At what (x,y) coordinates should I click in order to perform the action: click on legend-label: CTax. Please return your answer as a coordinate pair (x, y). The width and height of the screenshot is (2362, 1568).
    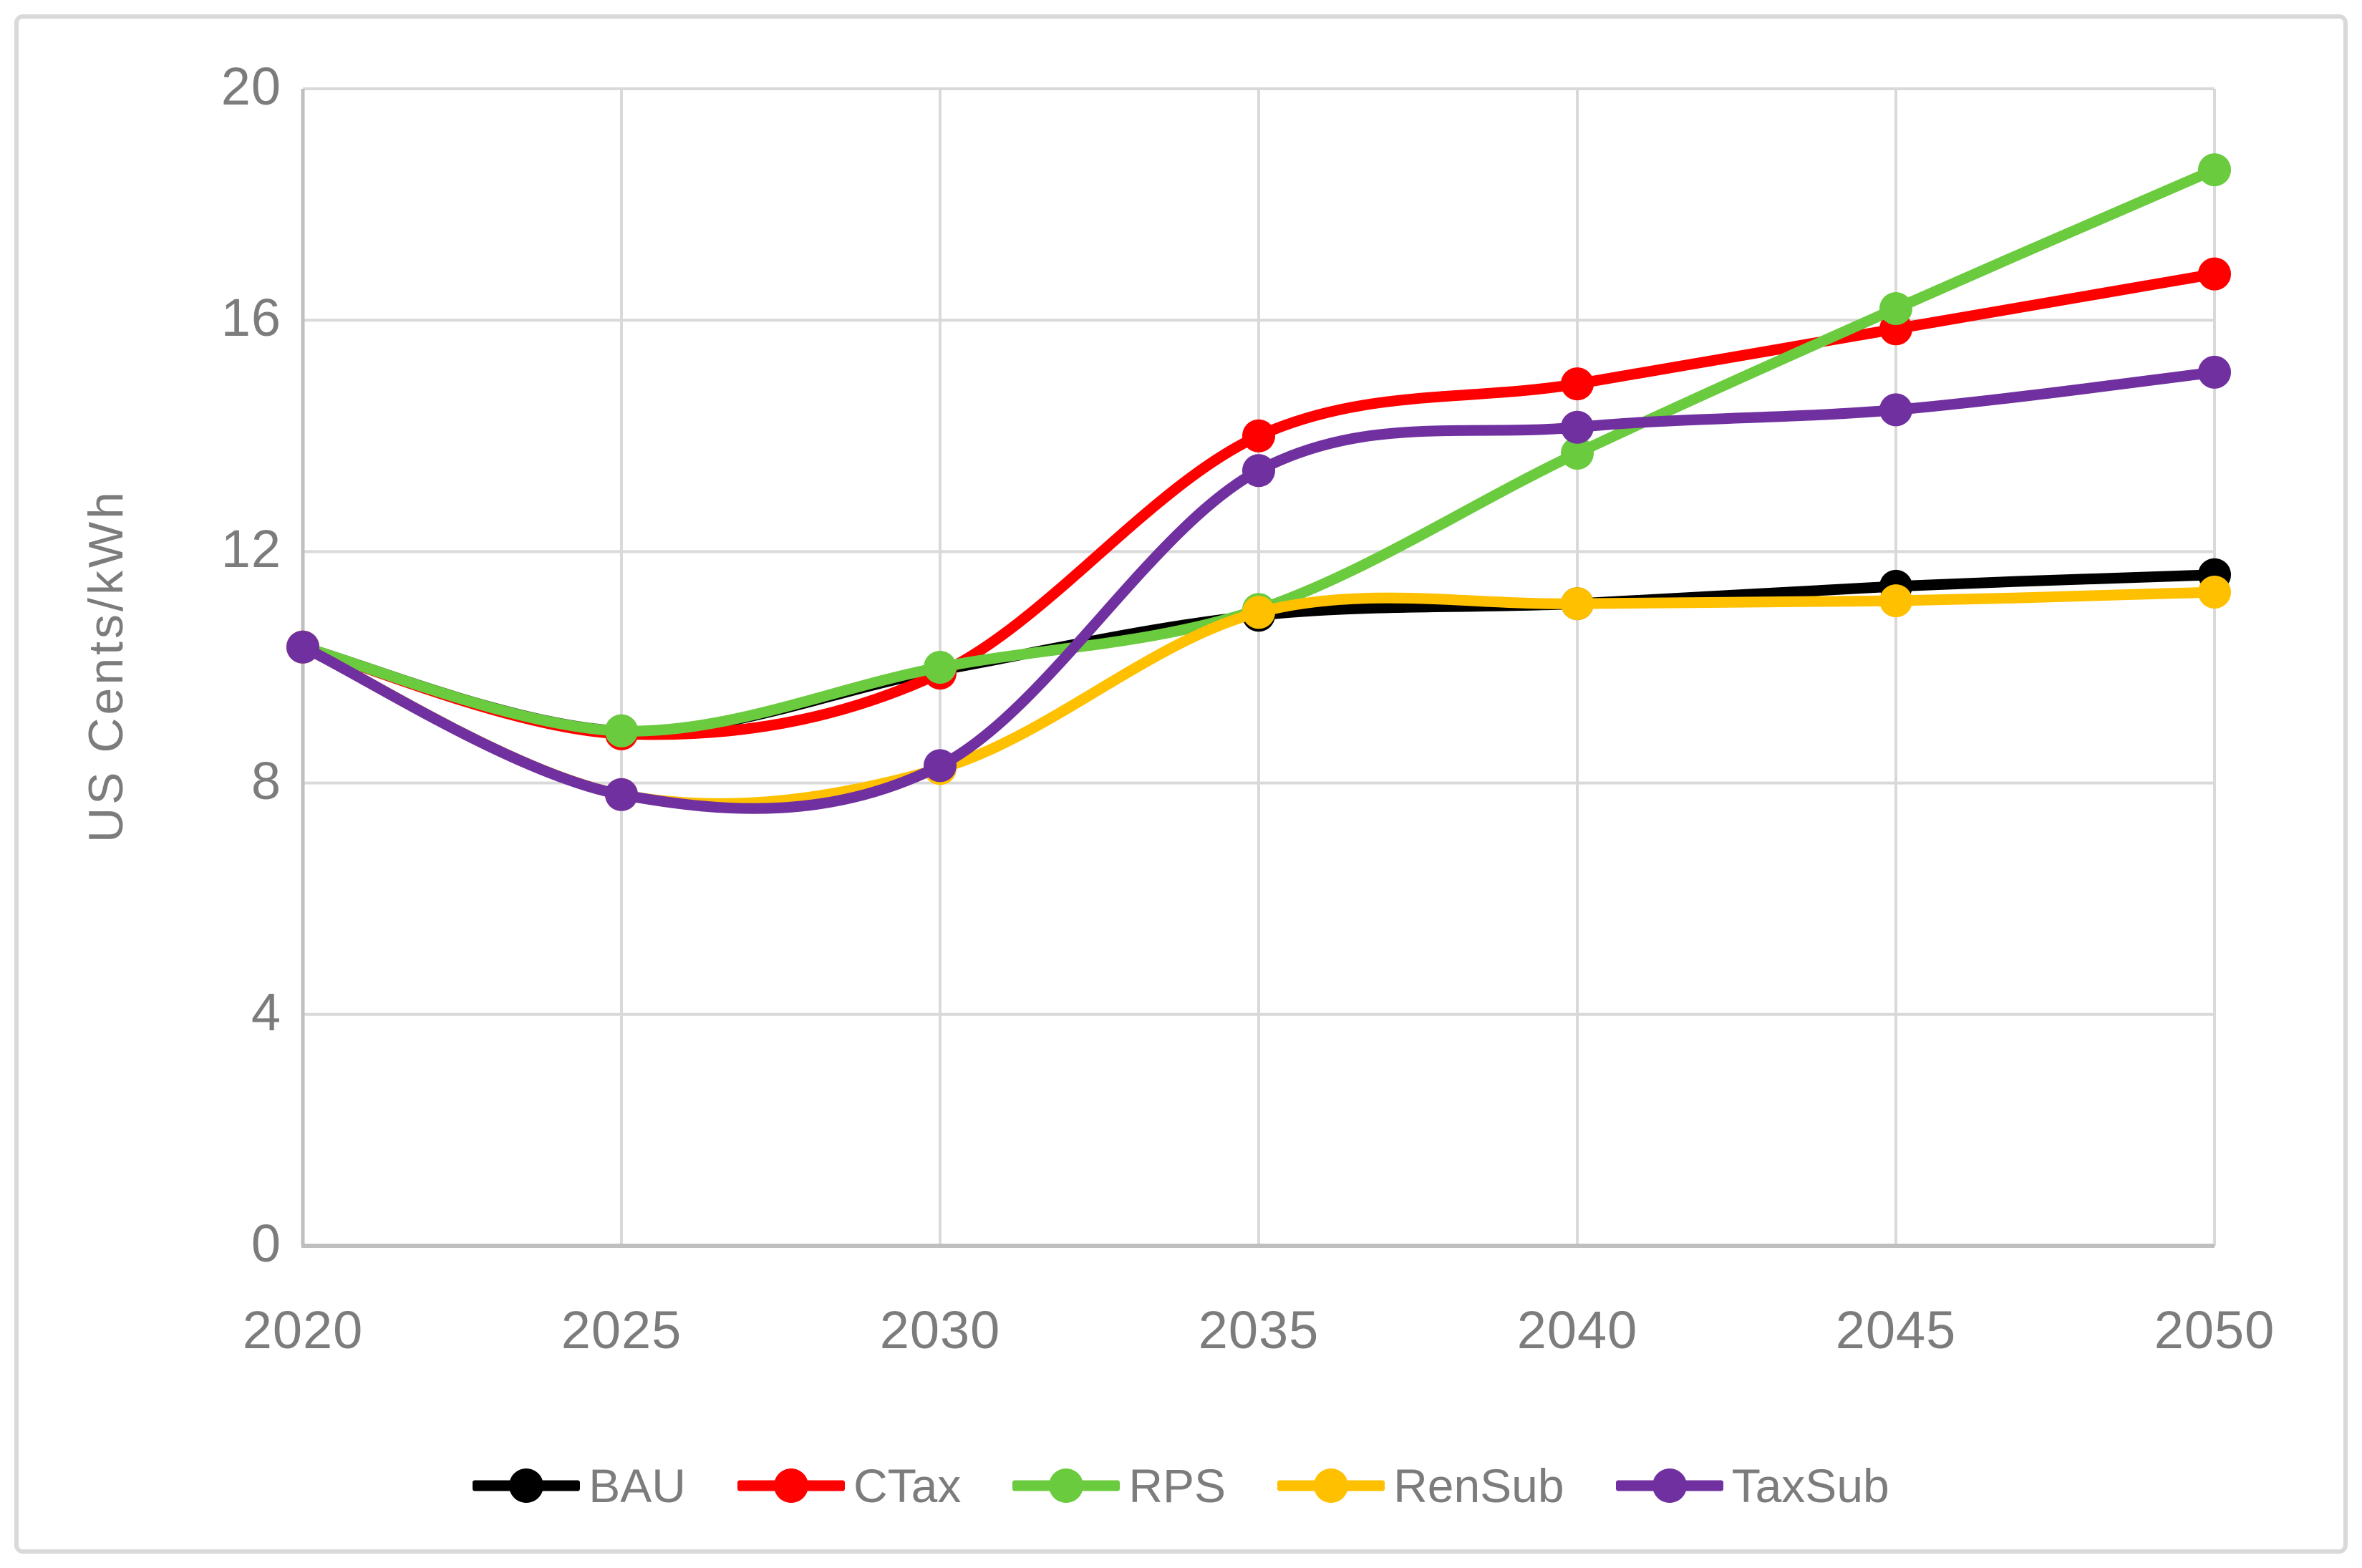
    Looking at the image, I should click on (907, 1485).